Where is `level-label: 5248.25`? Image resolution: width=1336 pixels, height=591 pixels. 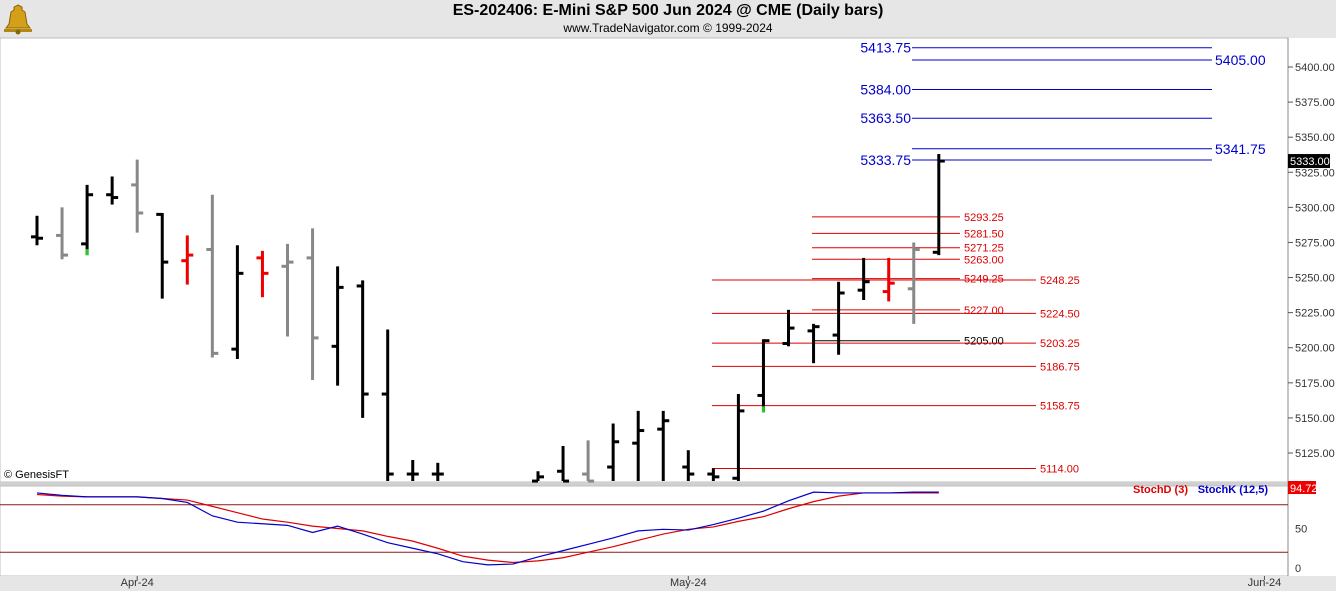 level-label: 5248.25 is located at coordinates (1060, 281).